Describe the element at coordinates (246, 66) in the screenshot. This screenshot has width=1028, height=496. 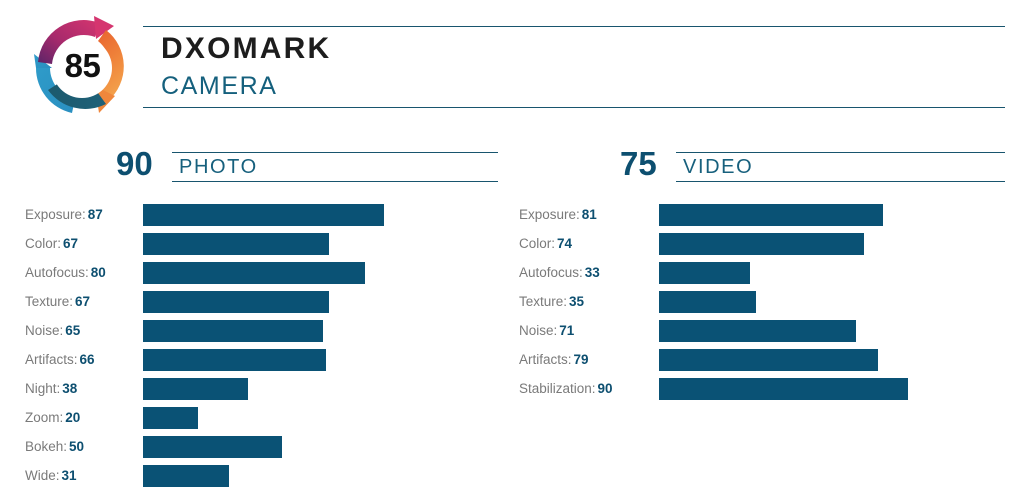
I see `brand-block: DXOMARK CAMERA` at that location.